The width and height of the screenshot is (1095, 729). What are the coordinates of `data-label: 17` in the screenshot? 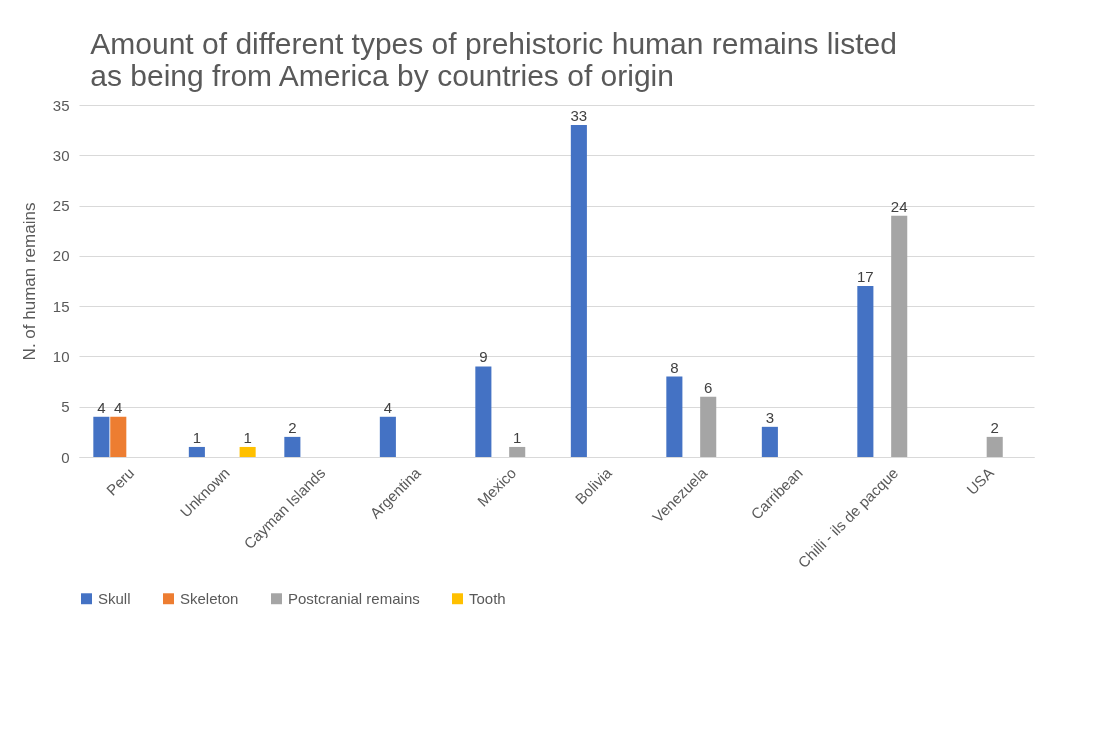 It's located at (865, 277).